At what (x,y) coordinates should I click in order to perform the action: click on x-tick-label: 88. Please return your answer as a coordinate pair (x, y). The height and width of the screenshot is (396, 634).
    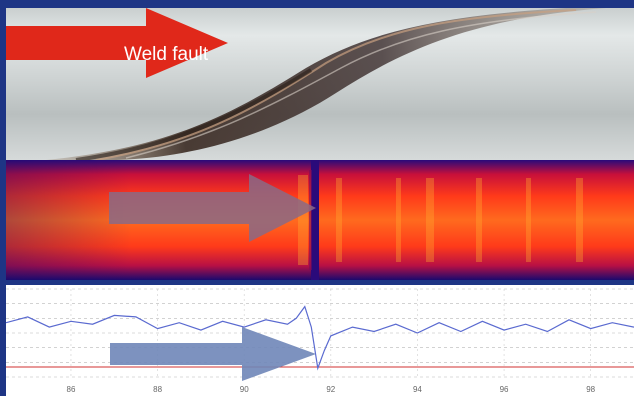
    Looking at the image, I should click on (157, 389).